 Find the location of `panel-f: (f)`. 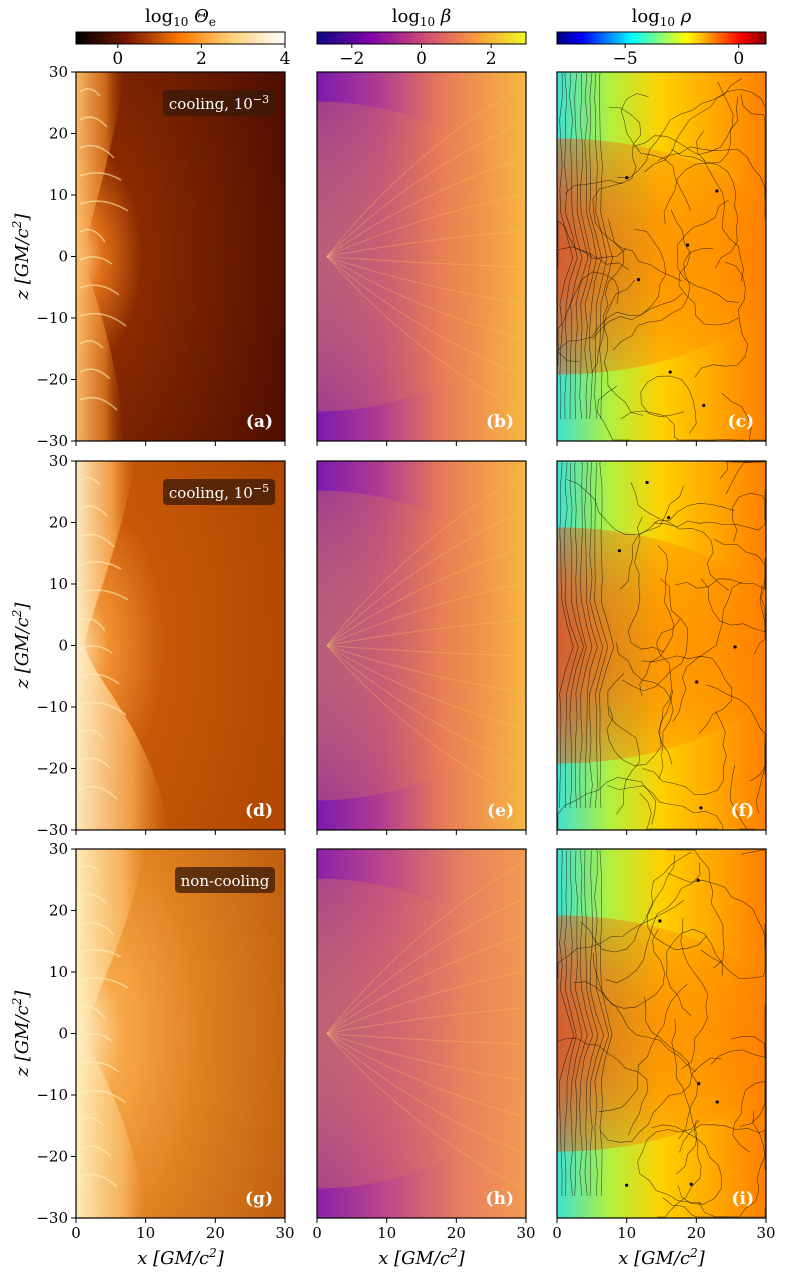

panel-f: (f) is located at coordinates (661, 647).